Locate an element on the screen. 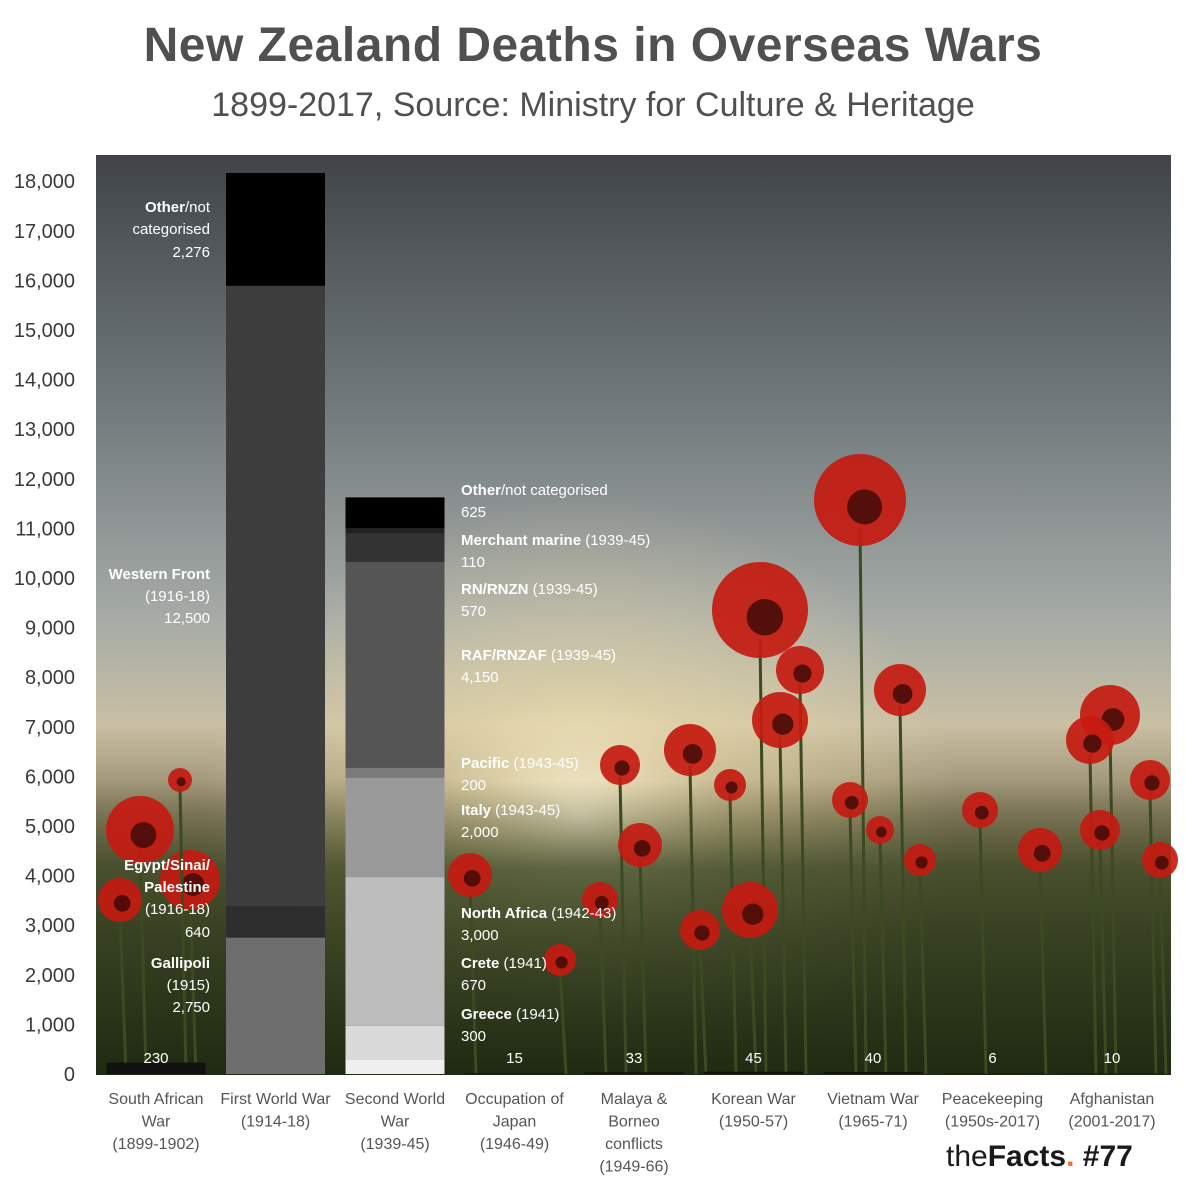 The width and height of the screenshot is (1186, 1200). bar-segment-raf is located at coordinates (395, 665).